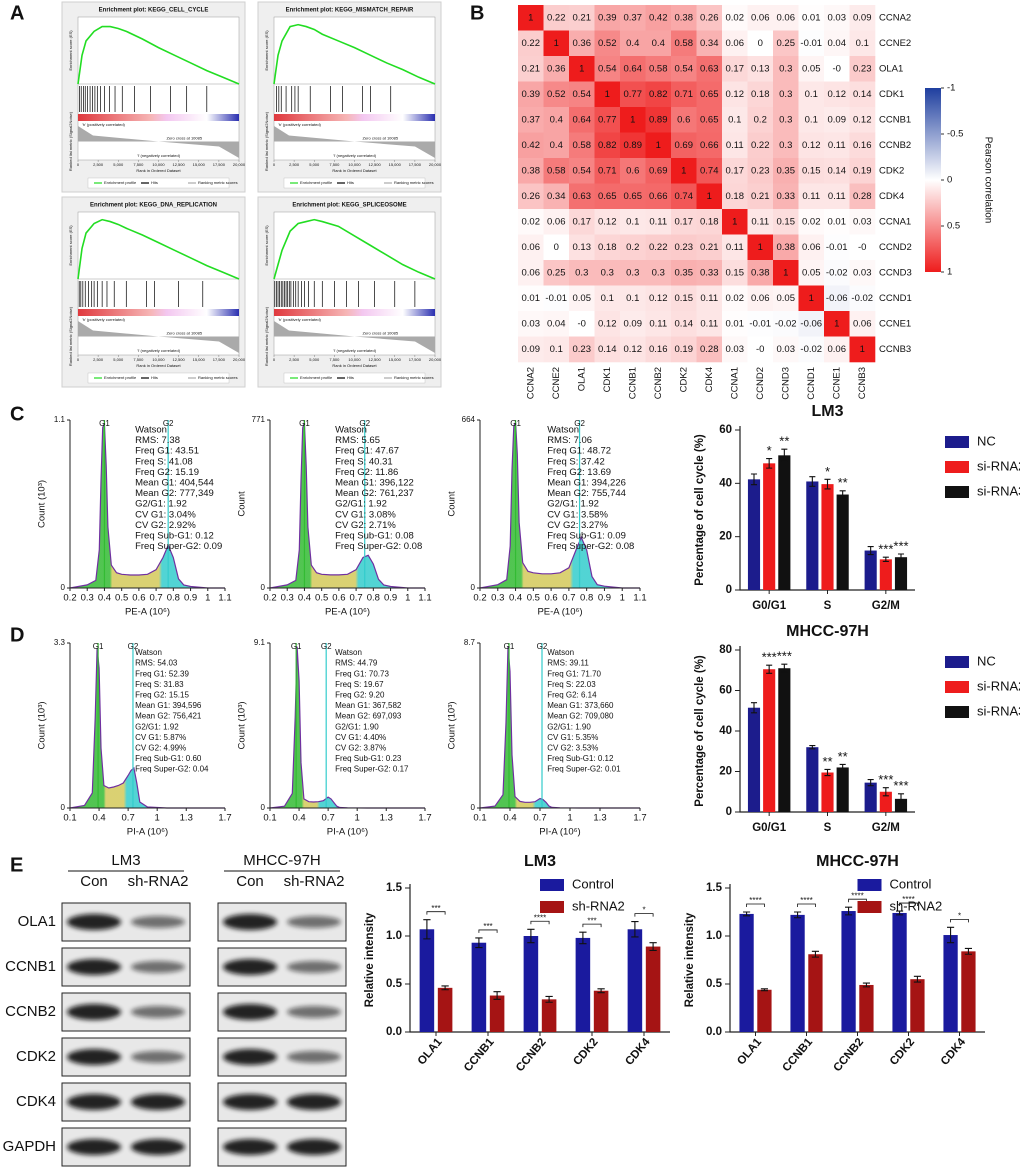 The width and height of the screenshot is (1020, 1170). Describe the element at coordinates (709, 379) in the screenshot. I see `col-label: CDK4` at that location.